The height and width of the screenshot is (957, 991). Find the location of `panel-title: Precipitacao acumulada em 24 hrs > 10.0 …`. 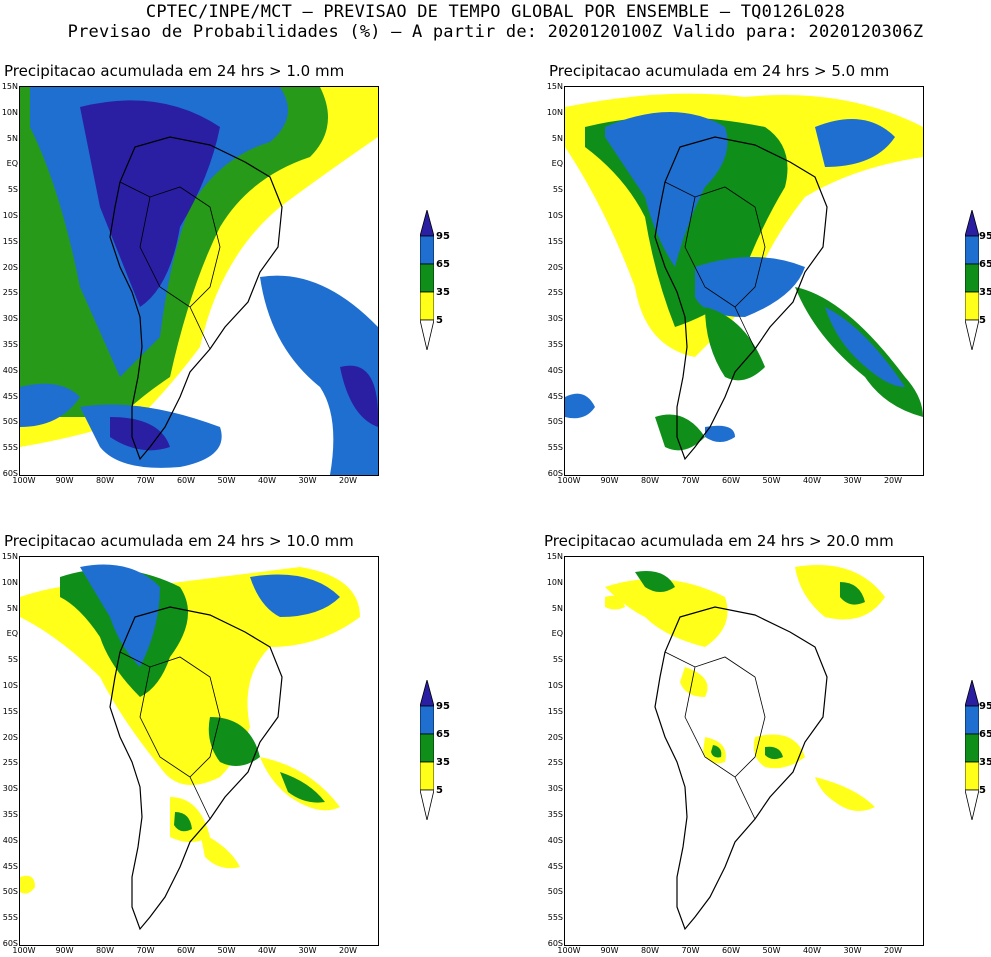

panel-title: Precipitacao acumulada em 24 hrs > 10.0 … is located at coordinates (179, 541).